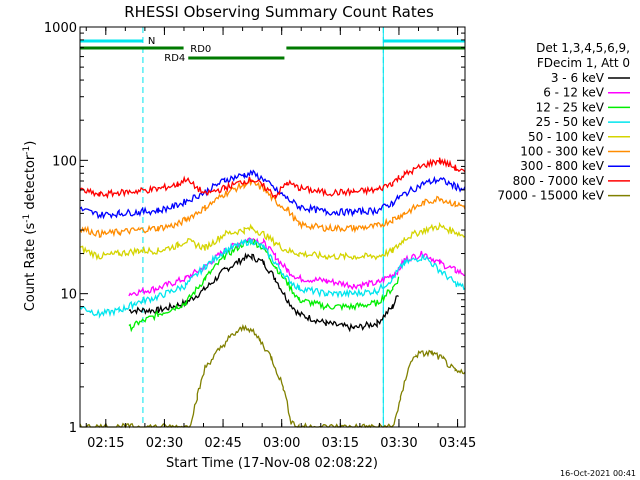 The image size is (640, 480). I want to click on footer-date: 16-Oct-2021 00:41, so click(598, 473).